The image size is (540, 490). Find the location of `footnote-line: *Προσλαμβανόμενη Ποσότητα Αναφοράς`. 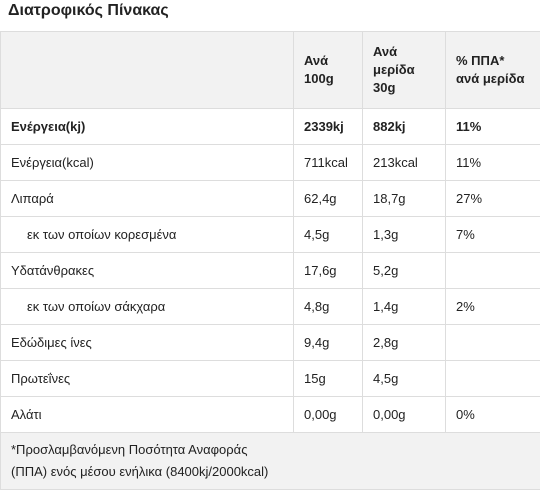

footnote-line: *Προσλαμβανόμενη Ποσότητα Αναφοράς is located at coordinates (275, 450).